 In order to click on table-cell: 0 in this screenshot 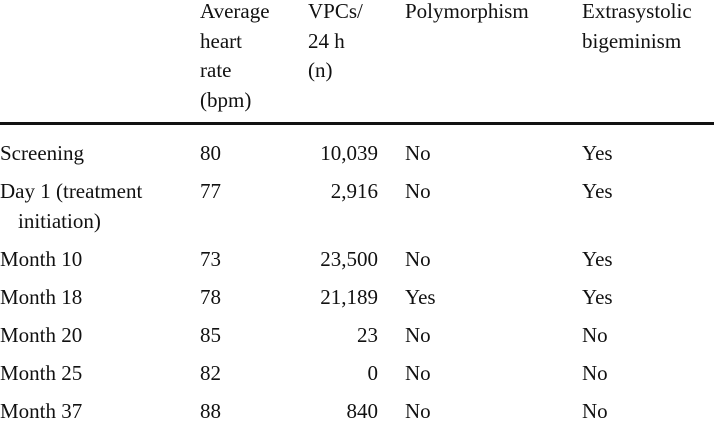, I will do `click(356, 373)`.